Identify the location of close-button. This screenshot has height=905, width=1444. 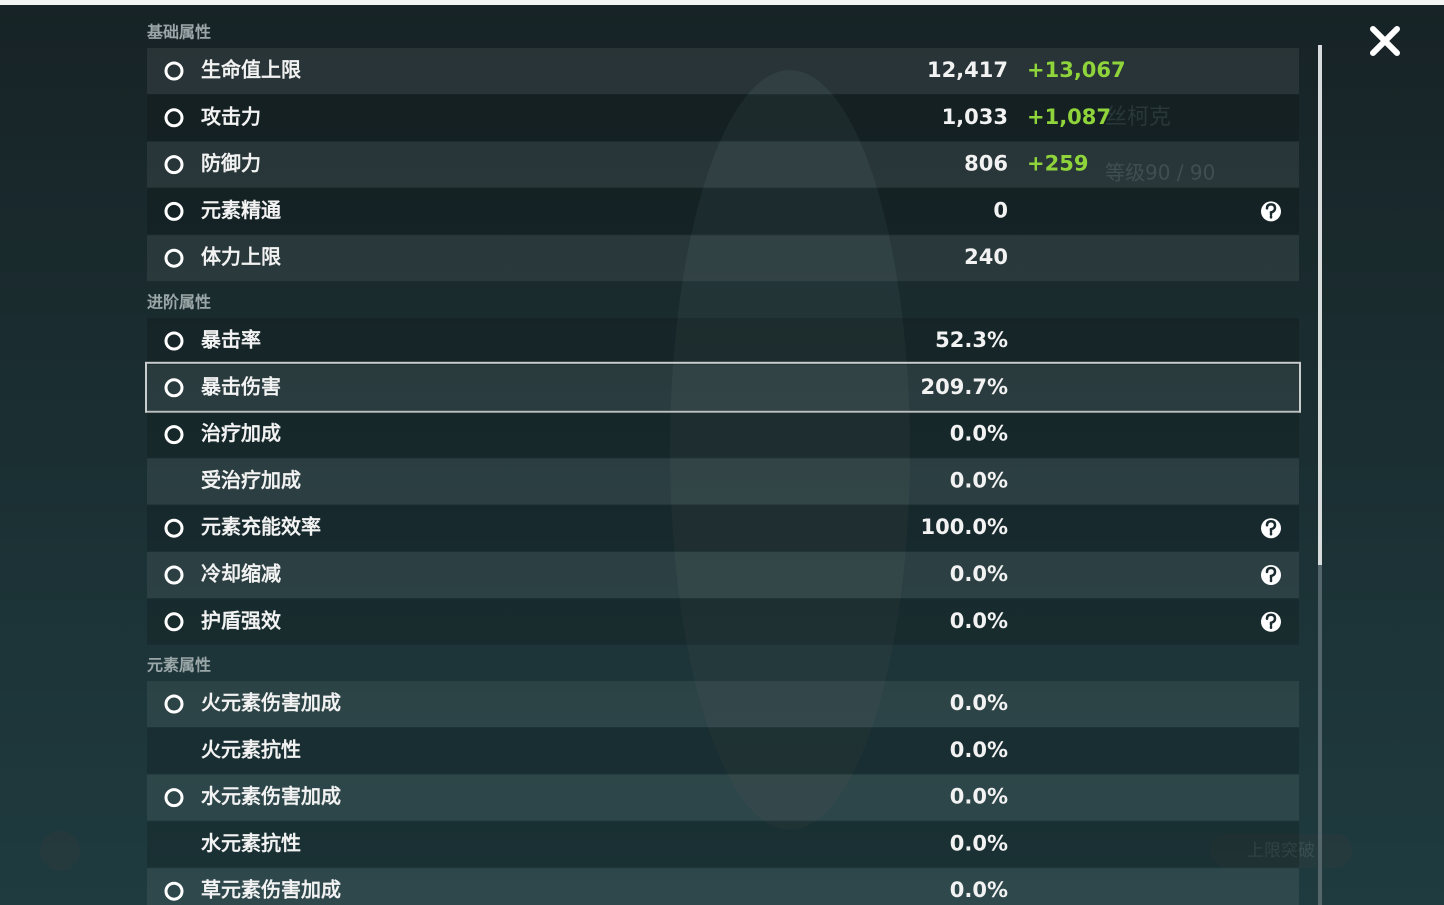
(1385, 41).